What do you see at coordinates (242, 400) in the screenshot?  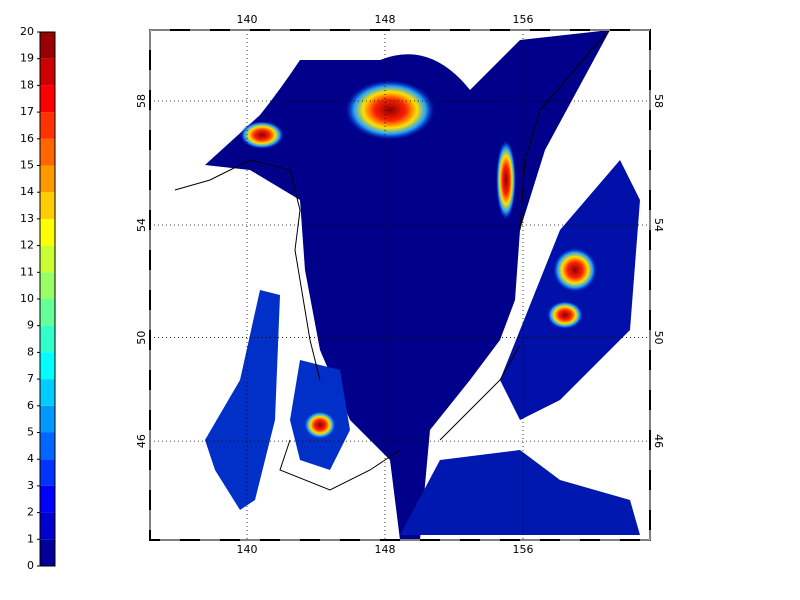 I see `japan-sea-area` at bounding box center [242, 400].